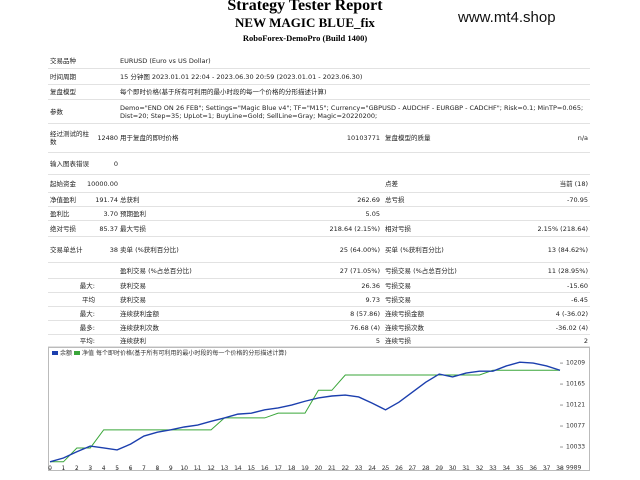 The height and width of the screenshot is (480, 640). I want to click on report-label2: 卖单 (%获利百分比), so click(149, 249).